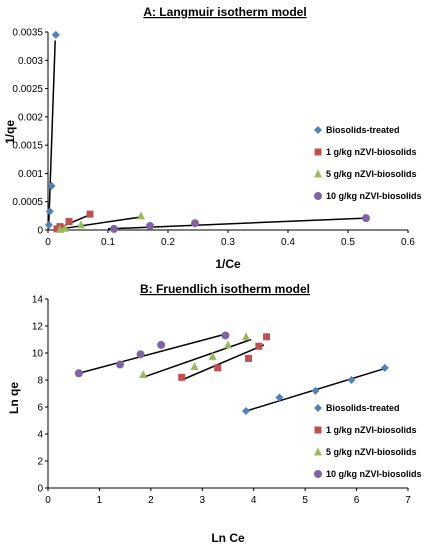 This screenshot has width=442, height=550. Describe the element at coordinates (228, 264) in the screenshot. I see `chart-a-xlabel: 1/Ce` at that location.